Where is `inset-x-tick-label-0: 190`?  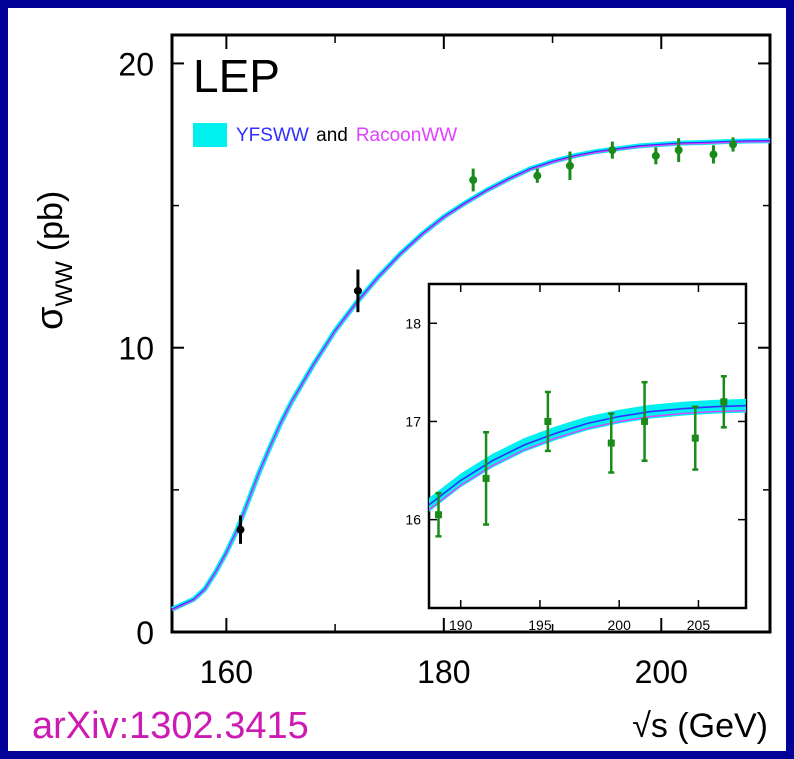
inset-x-tick-label-0: 190 is located at coordinates (461, 625).